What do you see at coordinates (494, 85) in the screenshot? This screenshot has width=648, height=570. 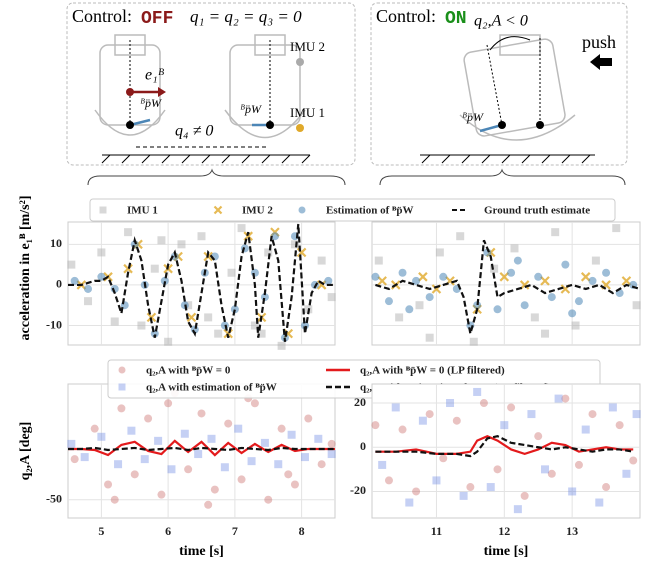 I see `dotted-axis` at bounding box center [494, 85].